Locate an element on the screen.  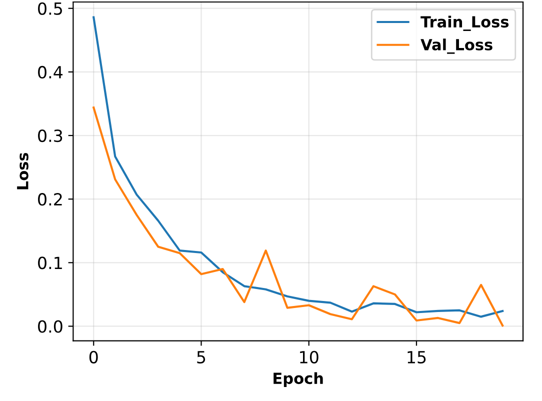
y-axis-title: Loss is located at coordinates (22, 171).